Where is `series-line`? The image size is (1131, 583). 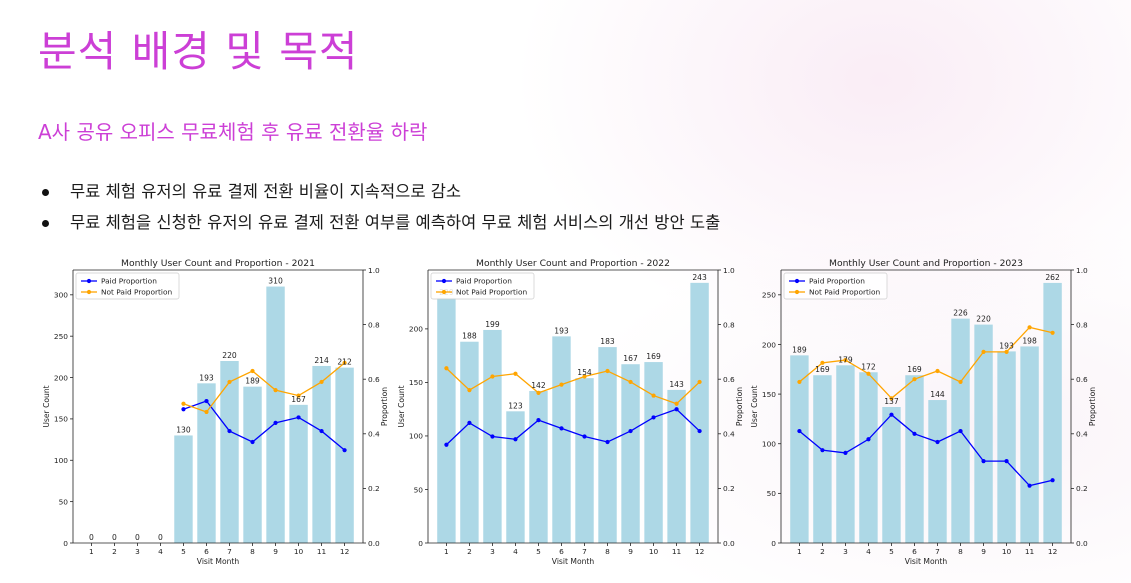
series-line is located at coordinates (925, 450).